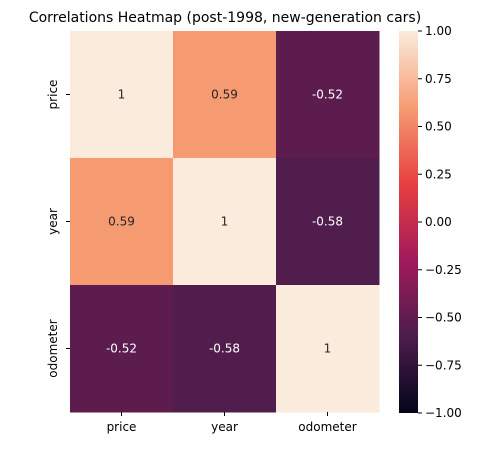  I want to click on x-tick-label: year, so click(224, 427).